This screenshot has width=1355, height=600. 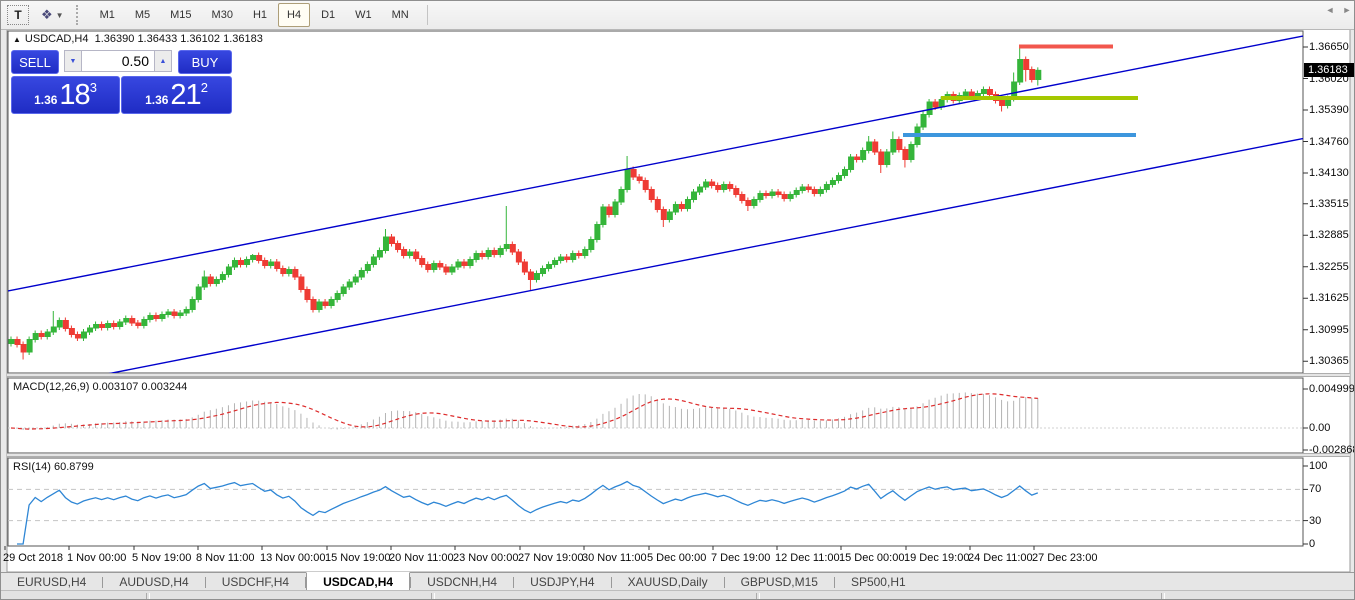 I want to click on tab-scroll-right-button: ►, so click(x=1347, y=10).